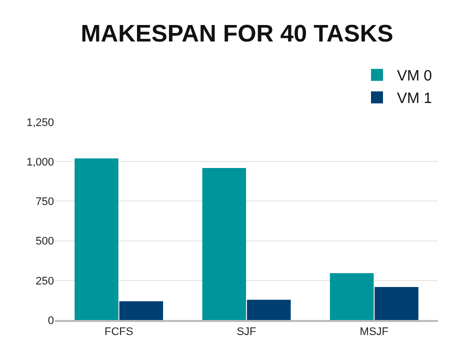 The image size is (474, 355). I want to click on x-tick-label: SJF, so click(246, 332).